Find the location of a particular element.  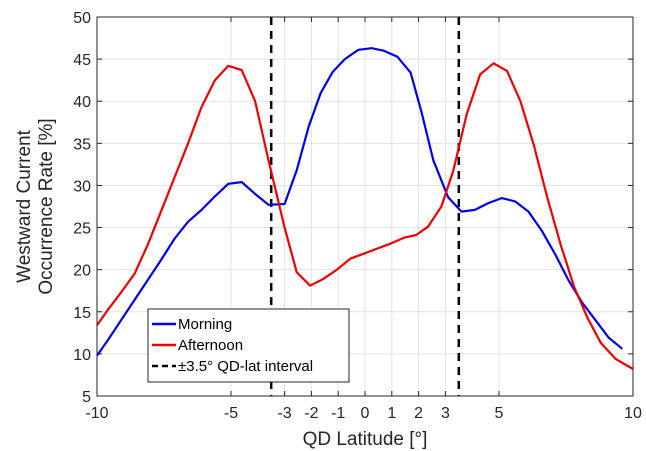

y-tick-label: 40 is located at coordinates (82, 102).